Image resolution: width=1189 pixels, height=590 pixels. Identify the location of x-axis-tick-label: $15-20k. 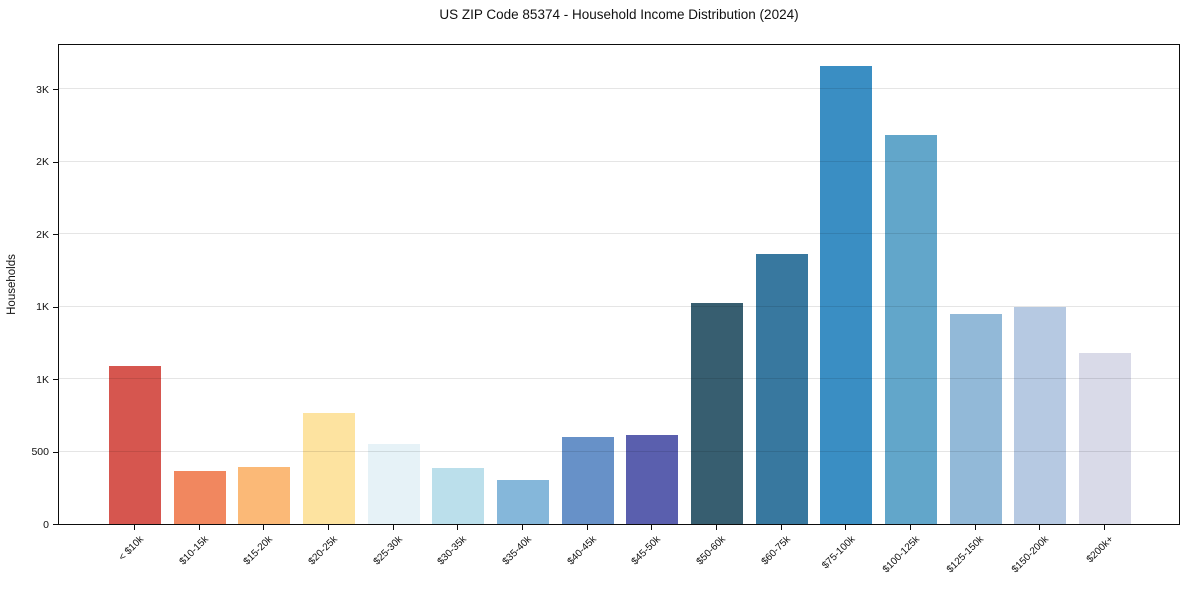
(258, 551).